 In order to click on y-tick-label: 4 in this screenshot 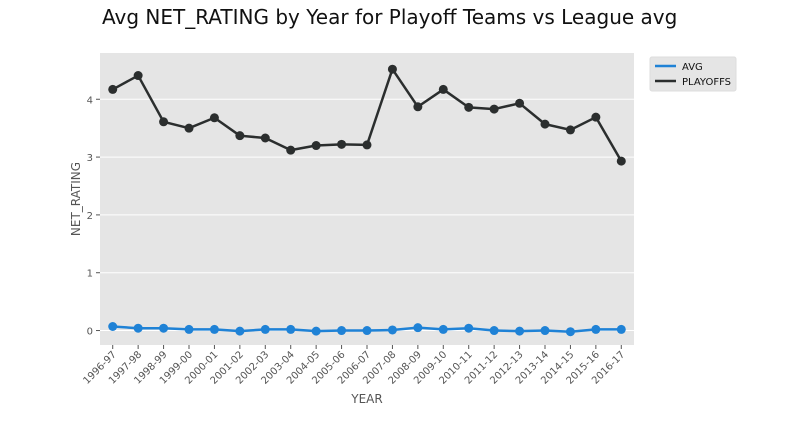, I will do `click(90, 100)`.